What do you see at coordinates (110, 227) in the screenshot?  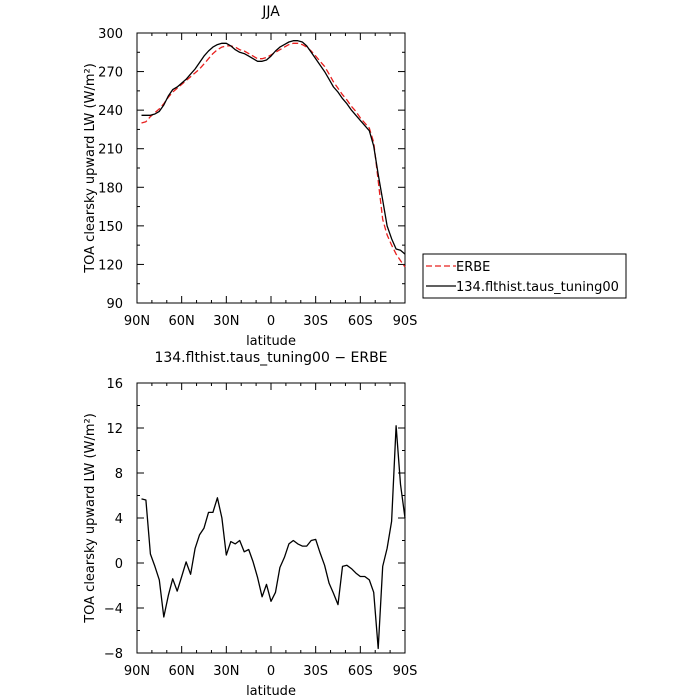 I see `y-tick-label: 150` at bounding box center [110, 227].